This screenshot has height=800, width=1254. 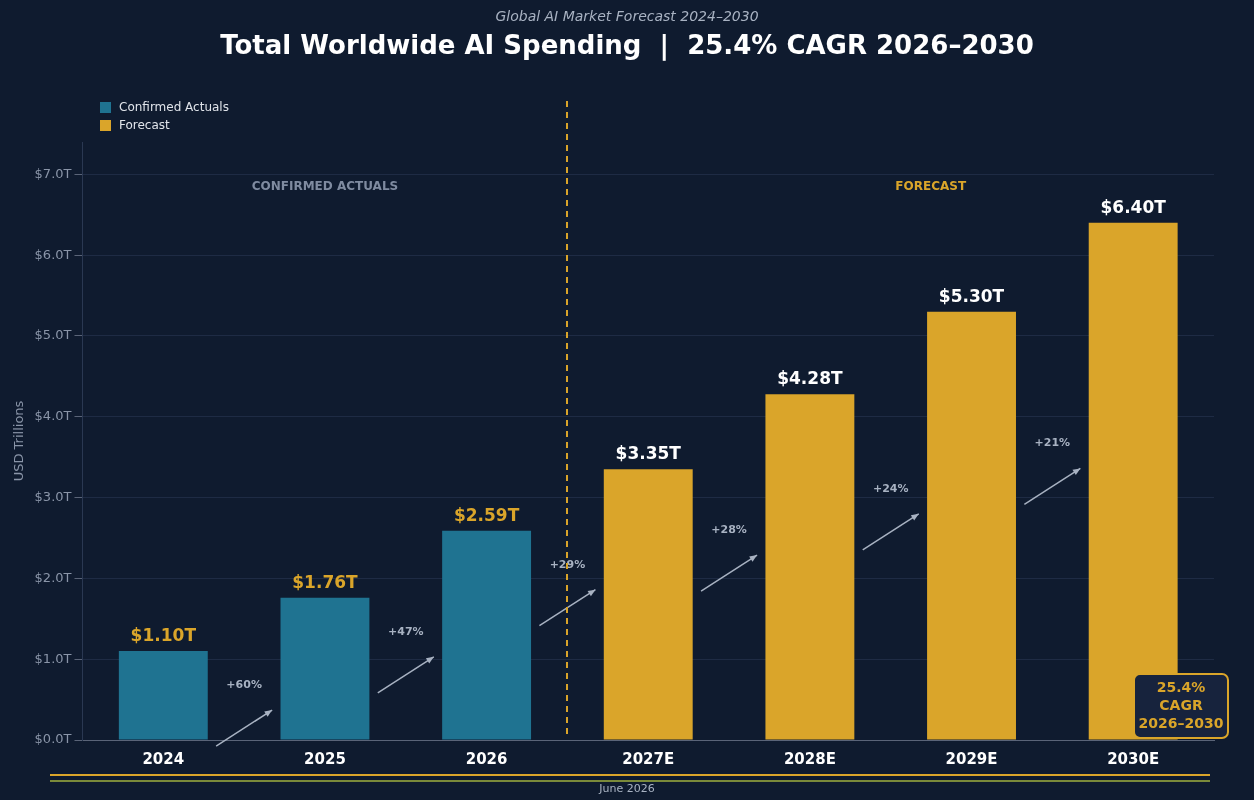 I want to click on data-label: $5.30T, so click(x=971, y=295).